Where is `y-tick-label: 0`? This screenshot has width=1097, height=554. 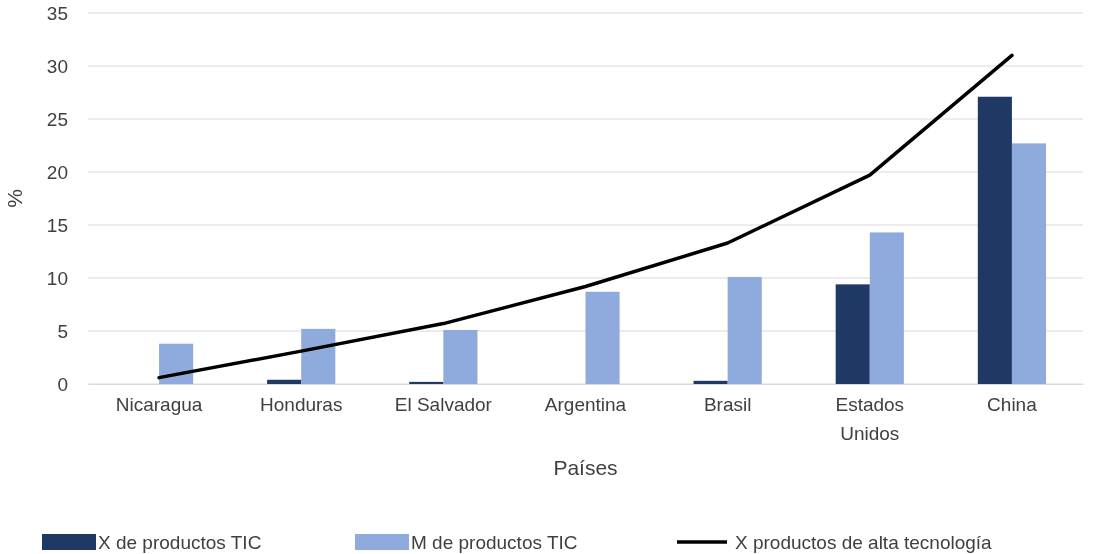
y-tick-label: 0 is located at coordinates (62, 384).